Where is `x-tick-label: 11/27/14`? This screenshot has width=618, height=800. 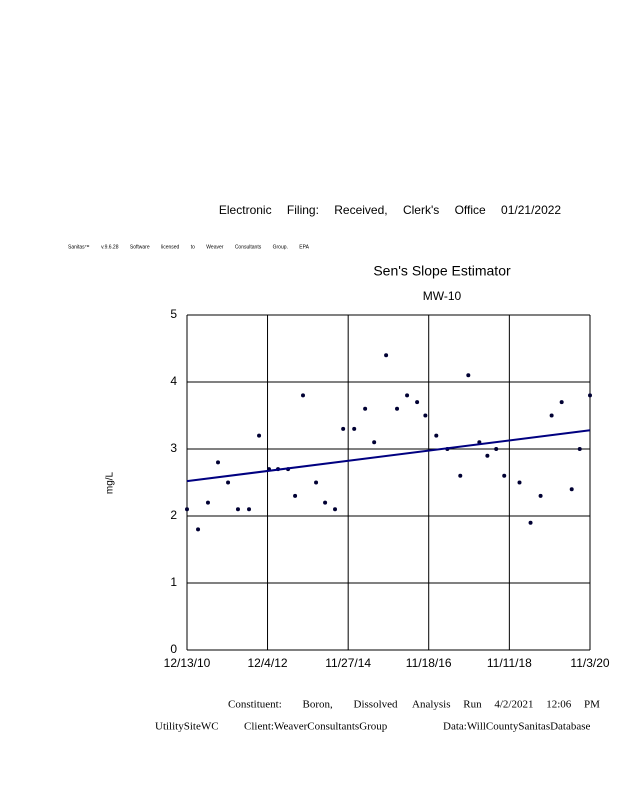 x-tick-label: 11/27/14 is located at coordinates (348, 663).